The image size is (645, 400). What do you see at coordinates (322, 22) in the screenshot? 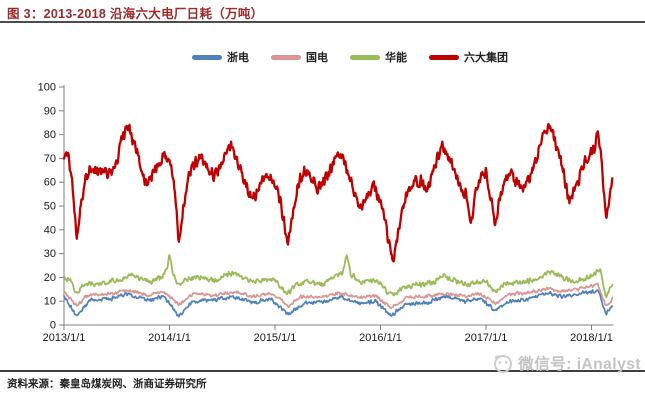
I see `title-divider` at bounding box center [322, 22].